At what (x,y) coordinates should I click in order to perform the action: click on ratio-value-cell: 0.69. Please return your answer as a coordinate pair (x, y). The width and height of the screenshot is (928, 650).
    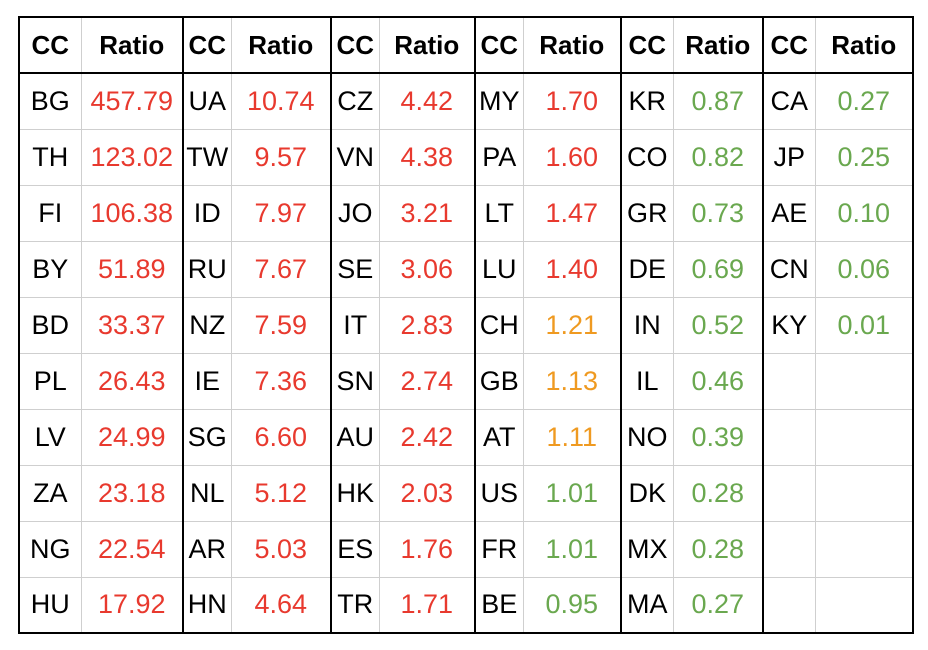
    Looking at the image, I should click on (718, 269).